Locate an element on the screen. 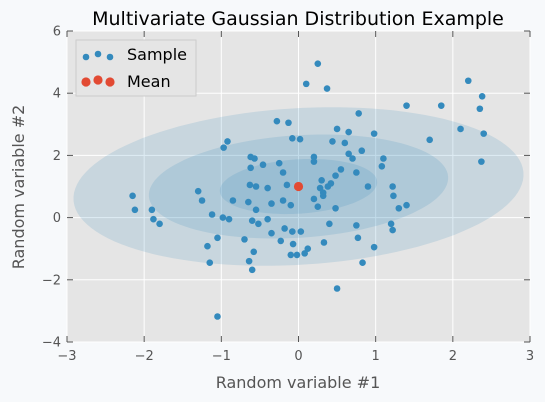  mean-point is located at coordinates (298, 186).